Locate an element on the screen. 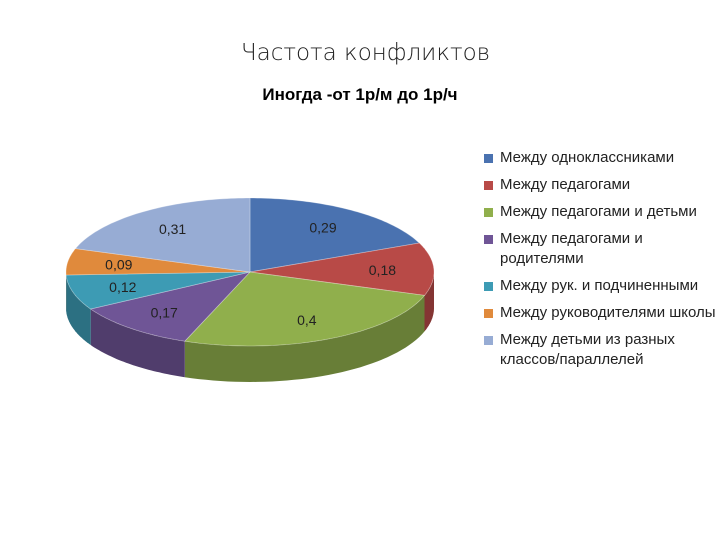  data-label-6: 0,09 is located at coordinates (118, 265).